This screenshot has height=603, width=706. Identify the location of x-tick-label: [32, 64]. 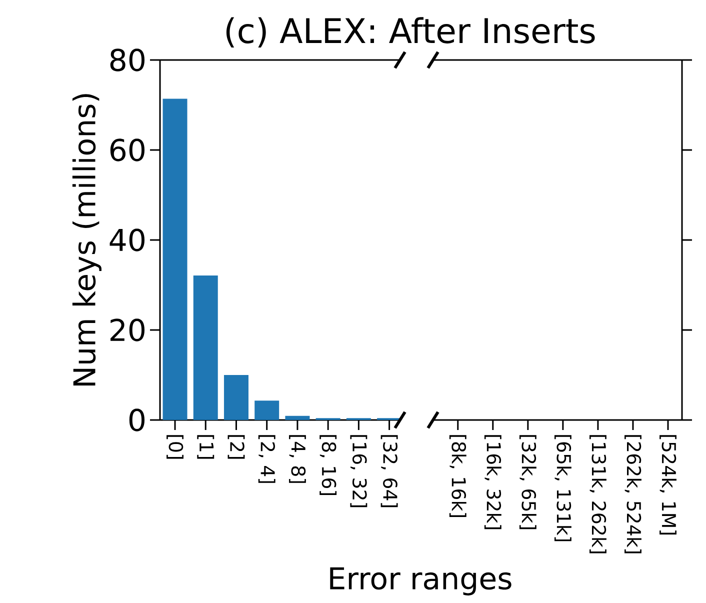
(389, 471).